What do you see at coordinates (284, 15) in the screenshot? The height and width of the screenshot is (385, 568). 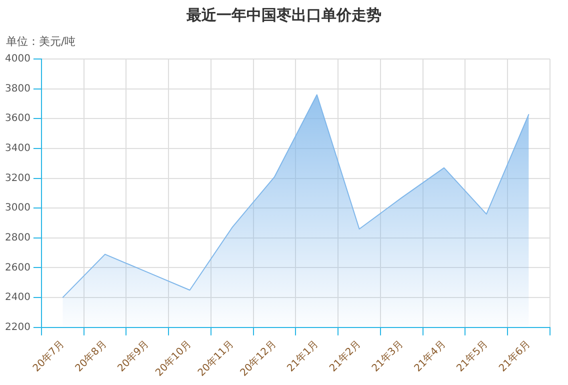 I see `chart-title: 最近一年中国枣出口单价走势` at bounding box center [284, 15].